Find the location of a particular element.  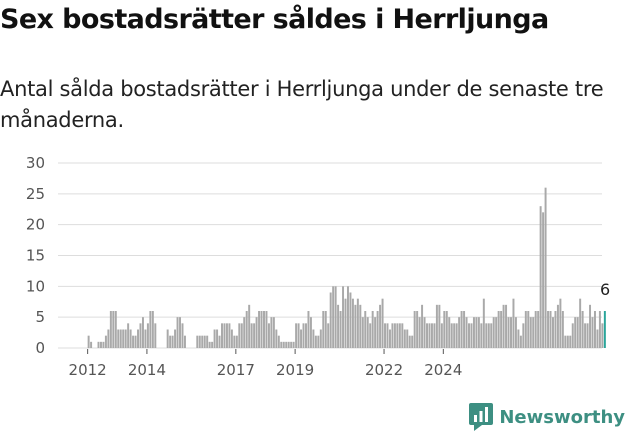

y-tick-label: 20 is located at coordinates (35, 225).